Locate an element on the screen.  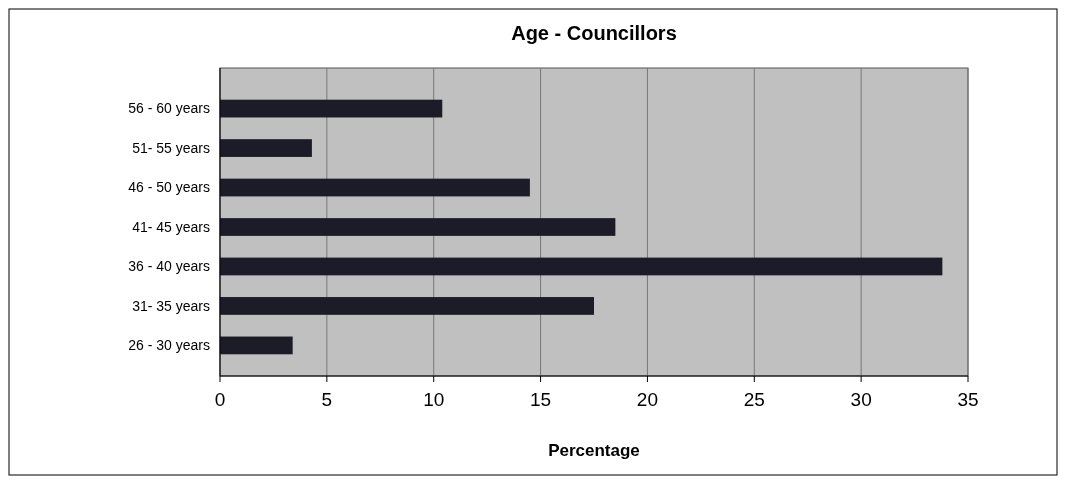
y-tick-label: 56 - 60 years is located at coordinates (169, 108).